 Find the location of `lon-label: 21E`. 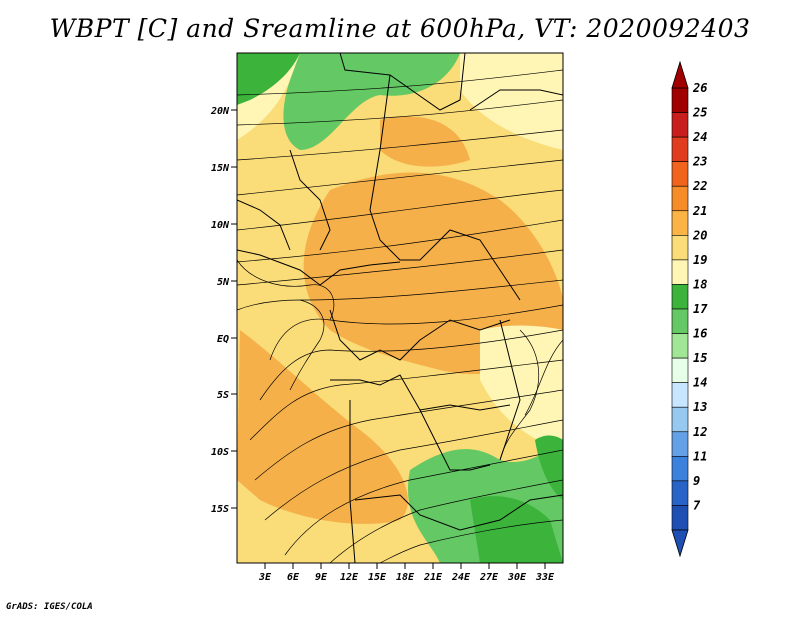

lon-label: 21E is located at coordinates (433, 577).